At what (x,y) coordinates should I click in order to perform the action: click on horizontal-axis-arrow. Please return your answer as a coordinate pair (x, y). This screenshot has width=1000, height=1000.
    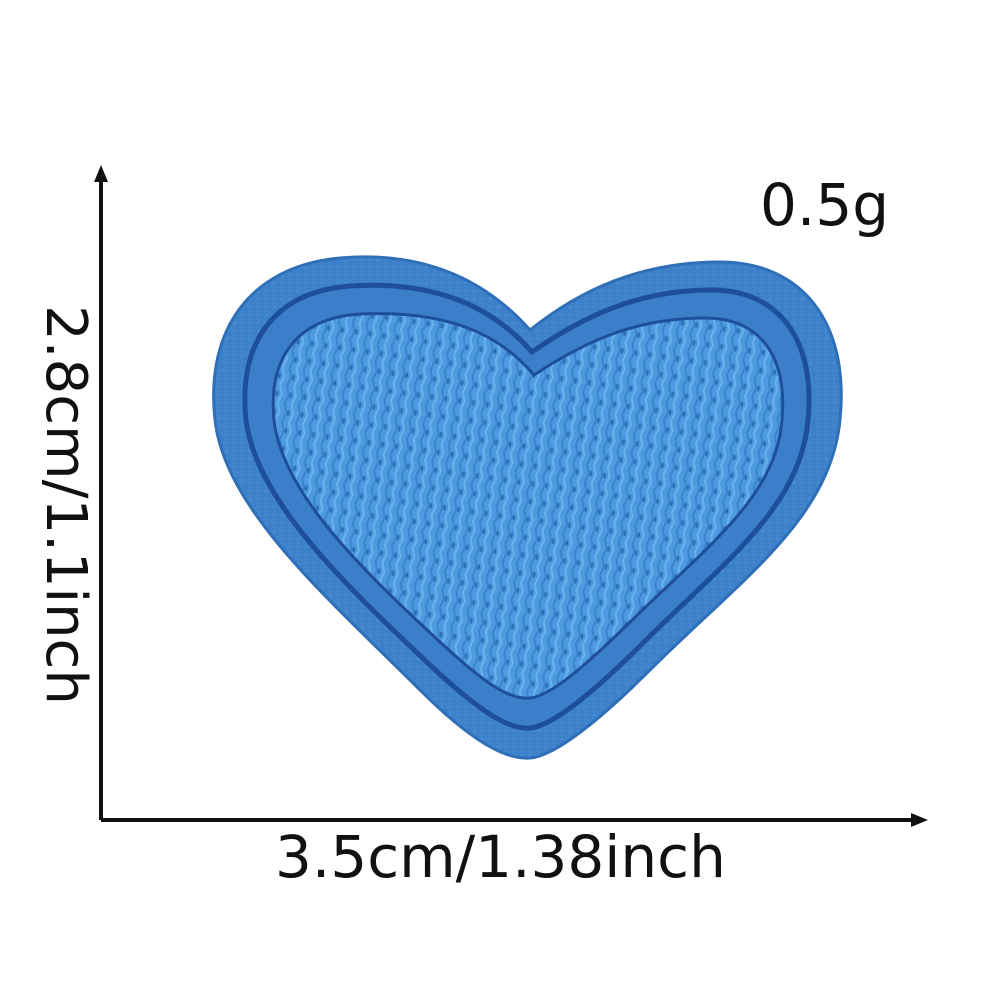
    Looking at the image, I should click on (919, 820).